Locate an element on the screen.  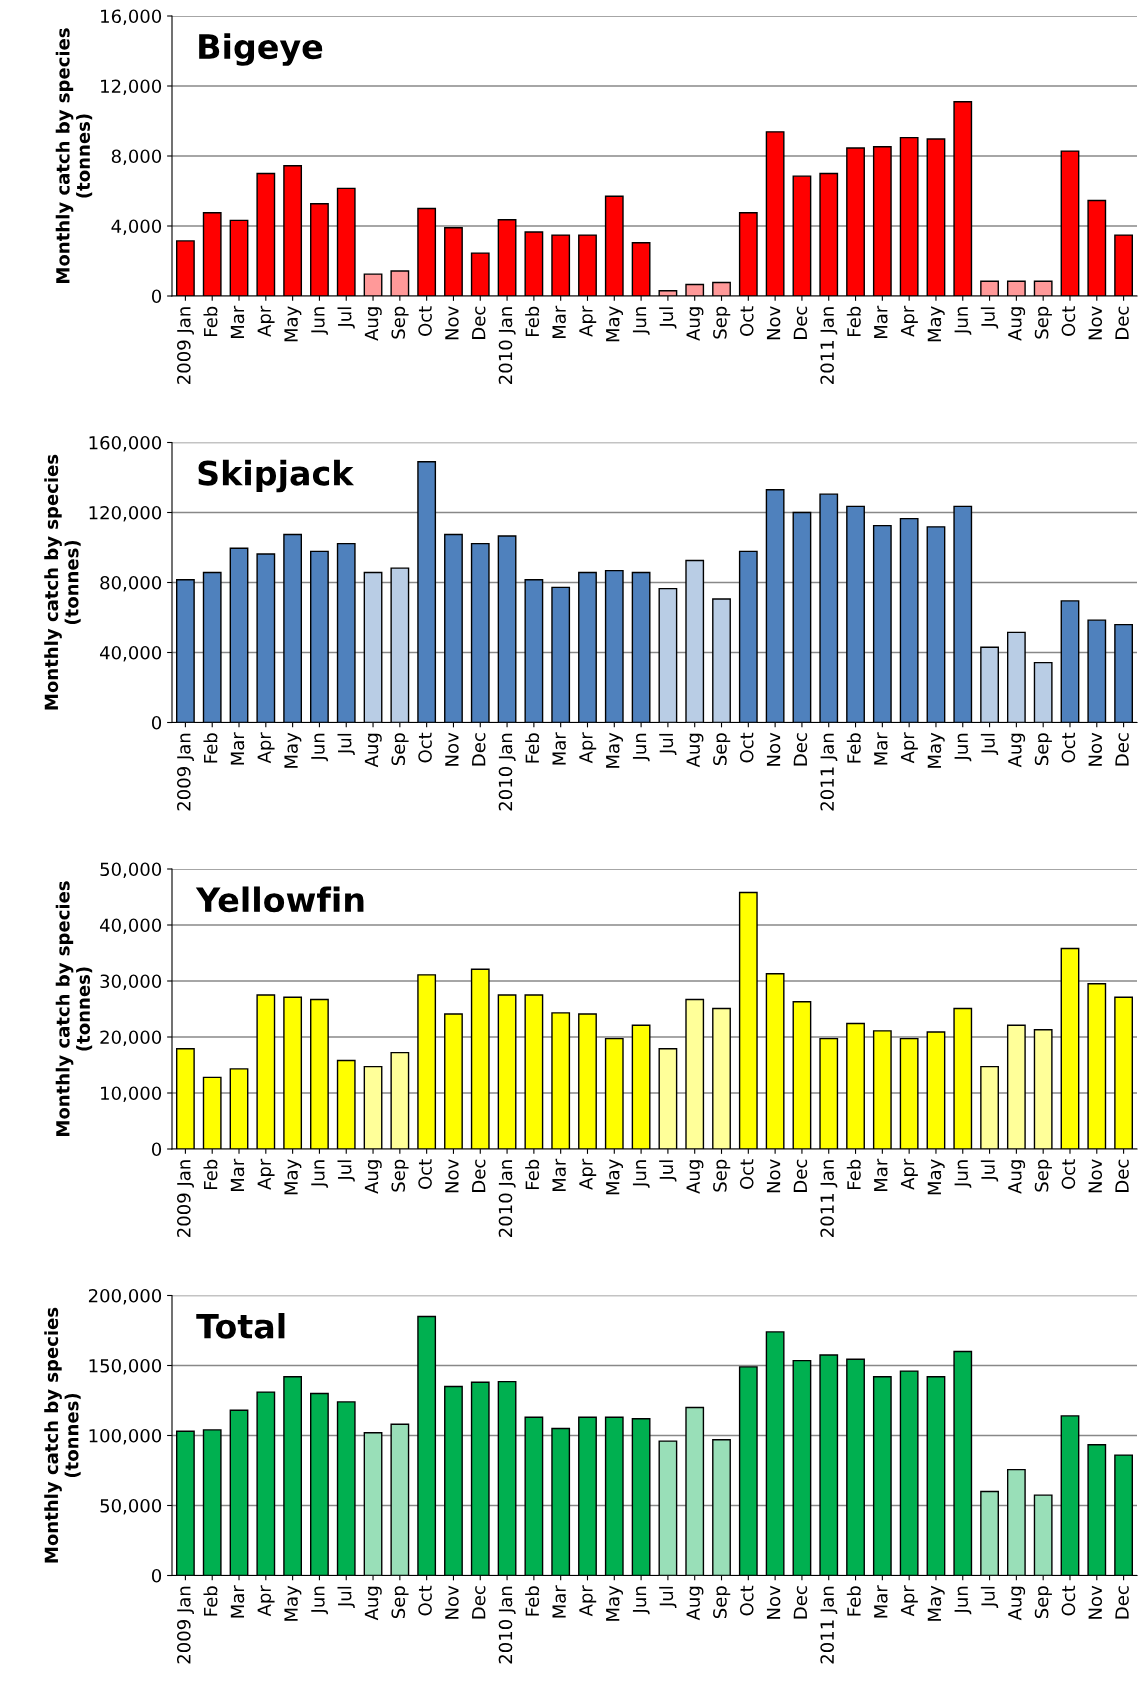
y-tick-label: 150,000 is located at coordinates (125, 1366).